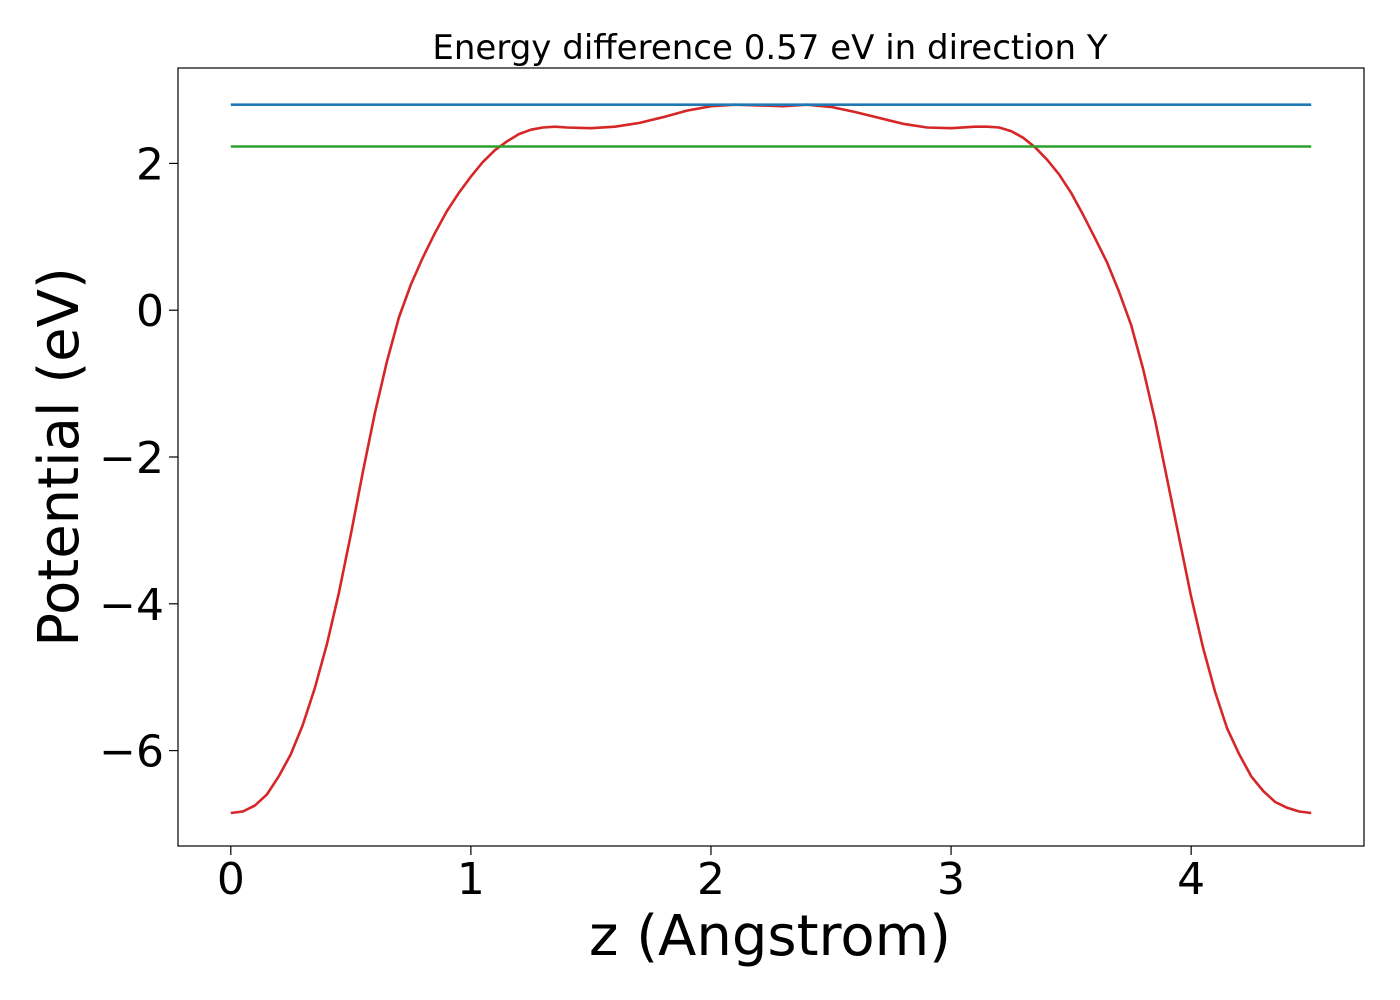 The width and height of the screenshot is (1400, 1000). I want to click on y-axis: −6 −4 −2 0 2, so click(138, 458).